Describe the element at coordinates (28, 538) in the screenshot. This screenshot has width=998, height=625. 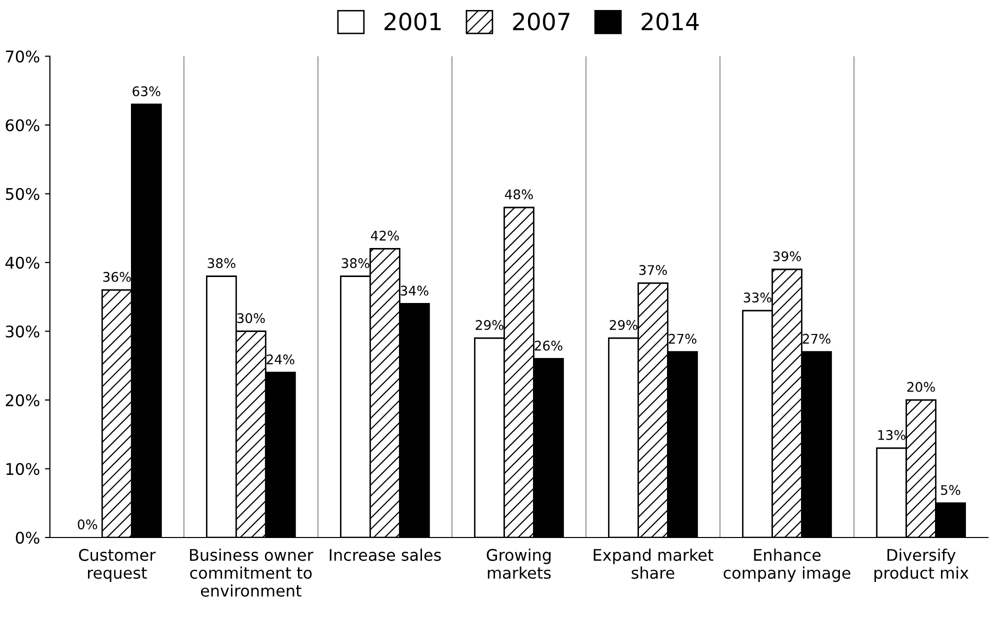
I see `y-tick-label: 0%` at that location.